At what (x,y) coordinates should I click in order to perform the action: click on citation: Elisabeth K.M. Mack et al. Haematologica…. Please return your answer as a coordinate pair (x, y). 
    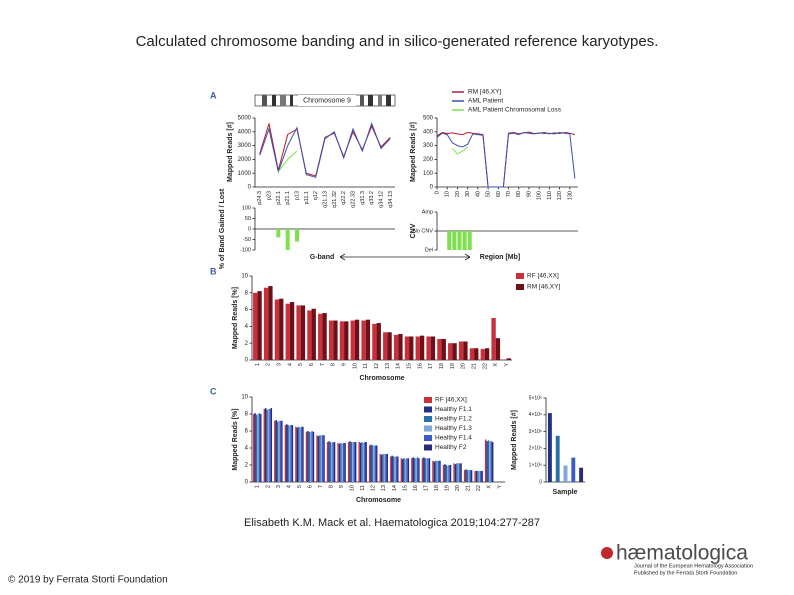
    Looking at the image, I should click on (392, 523).